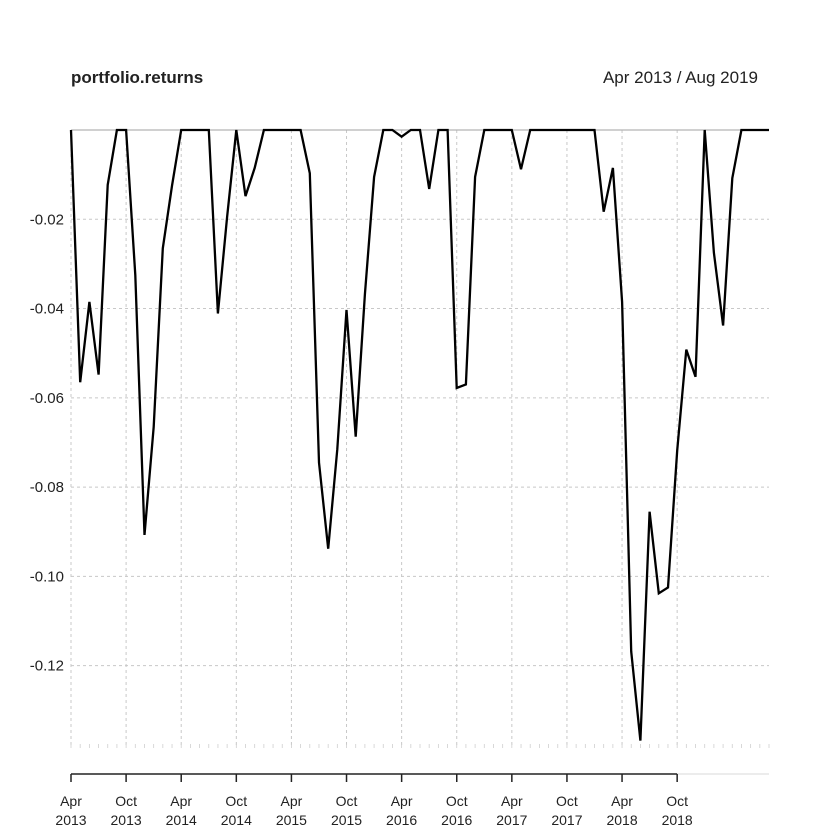 This screenshot has width=840, height=840. Describe the element at coordinates (137, 77) in the screenshot. I see `chart-title: portfolio.returns` at that location.